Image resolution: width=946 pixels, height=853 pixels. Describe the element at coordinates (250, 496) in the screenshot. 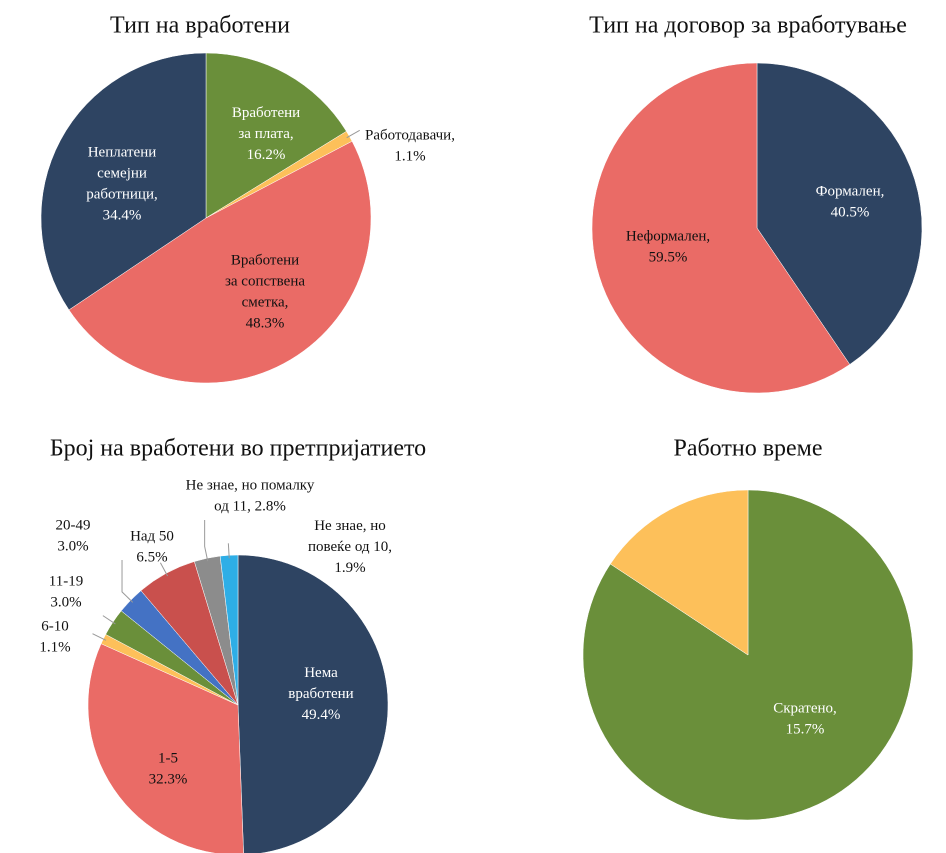

I see `data-label: Не знае, но помалку од 11, 2.8%` at that location.